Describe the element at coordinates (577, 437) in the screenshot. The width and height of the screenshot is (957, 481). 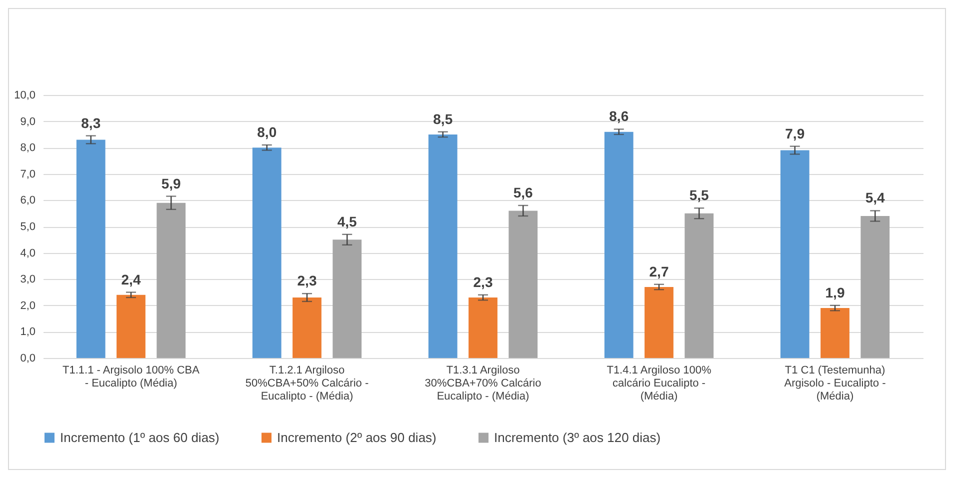
I see `legend-label: Incremento (3º aos 120 dias)` at that location.